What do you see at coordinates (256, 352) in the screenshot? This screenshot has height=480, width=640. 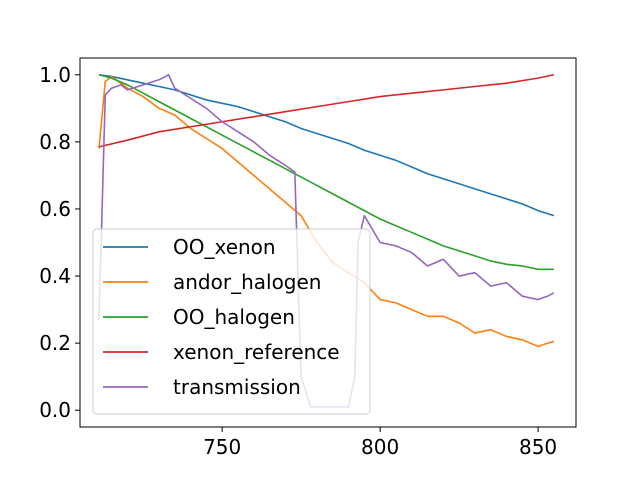 I see `legend-label: xenon_reference` at bounding box center [256, 352].